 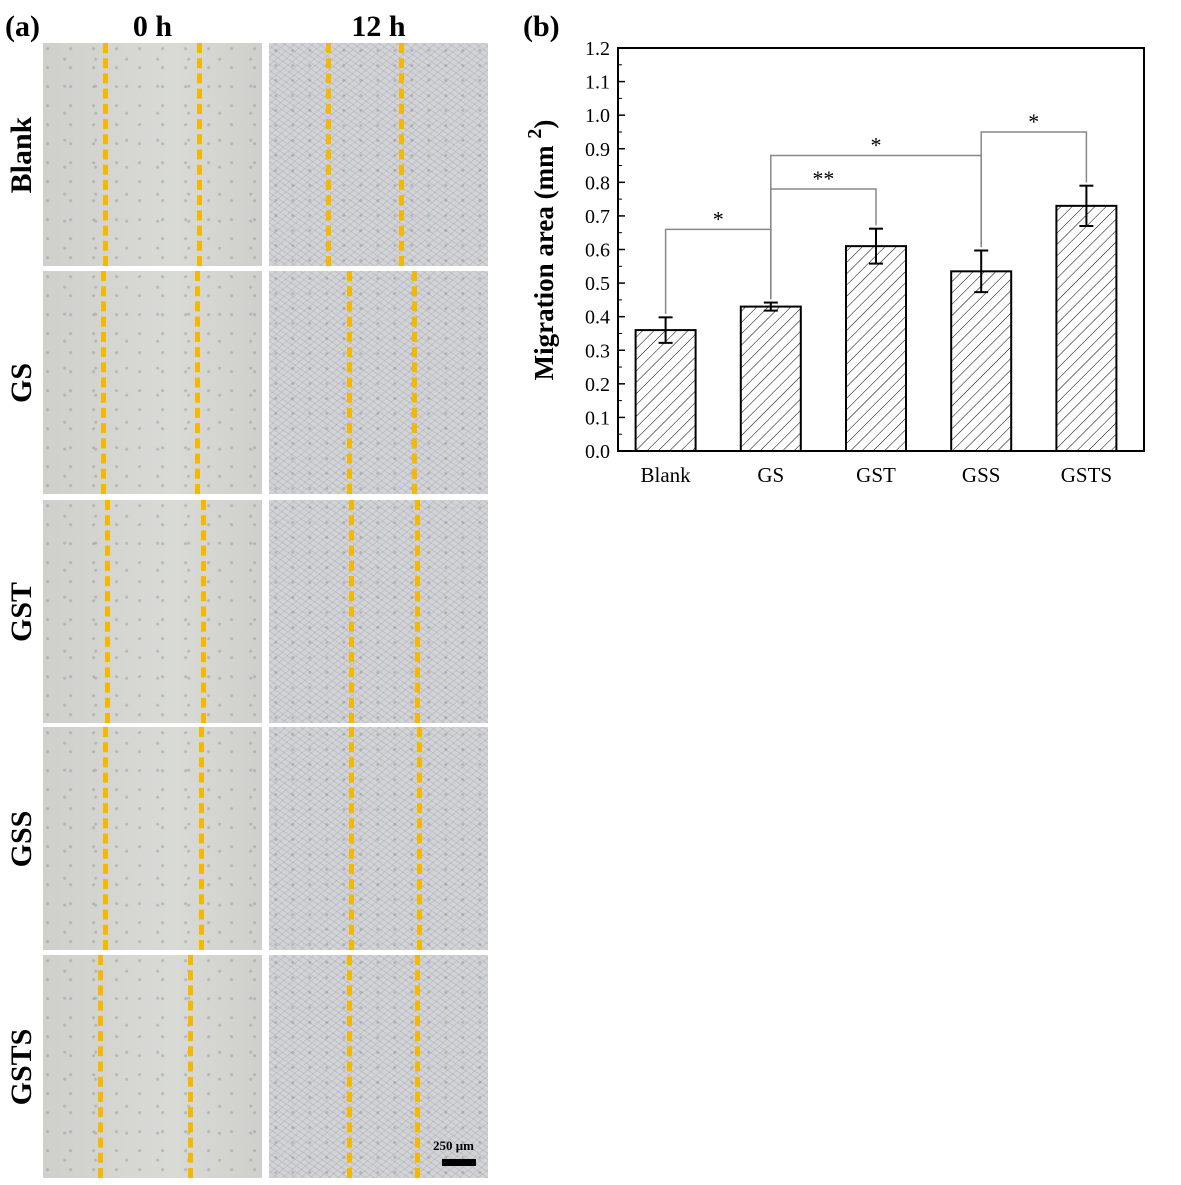 I want to click on bar-gss, so click(x=981, y=361).